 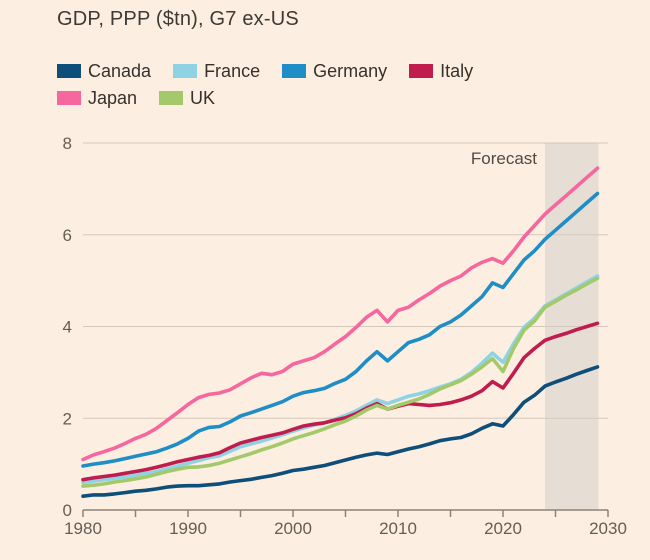 What do you see at coordinates (67, 510) in the screenshot?
I see `y-axis-label-0: 0` at bounding box center [67, 510].